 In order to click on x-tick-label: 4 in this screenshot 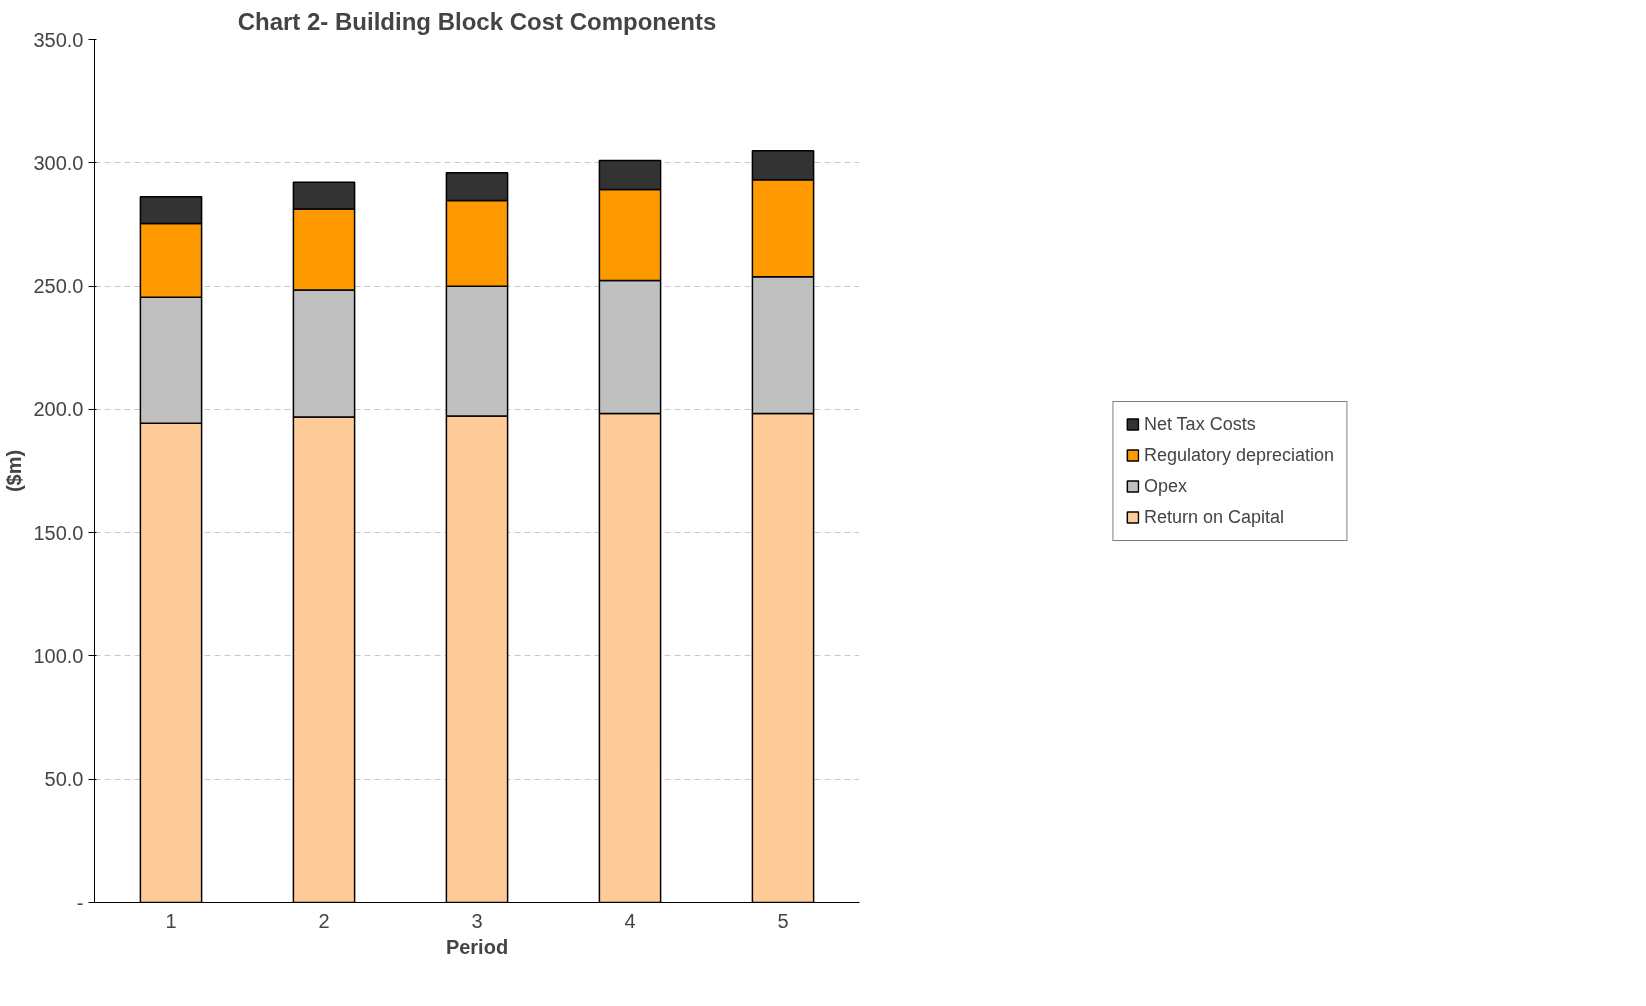, I will do `click(630, 920)`.